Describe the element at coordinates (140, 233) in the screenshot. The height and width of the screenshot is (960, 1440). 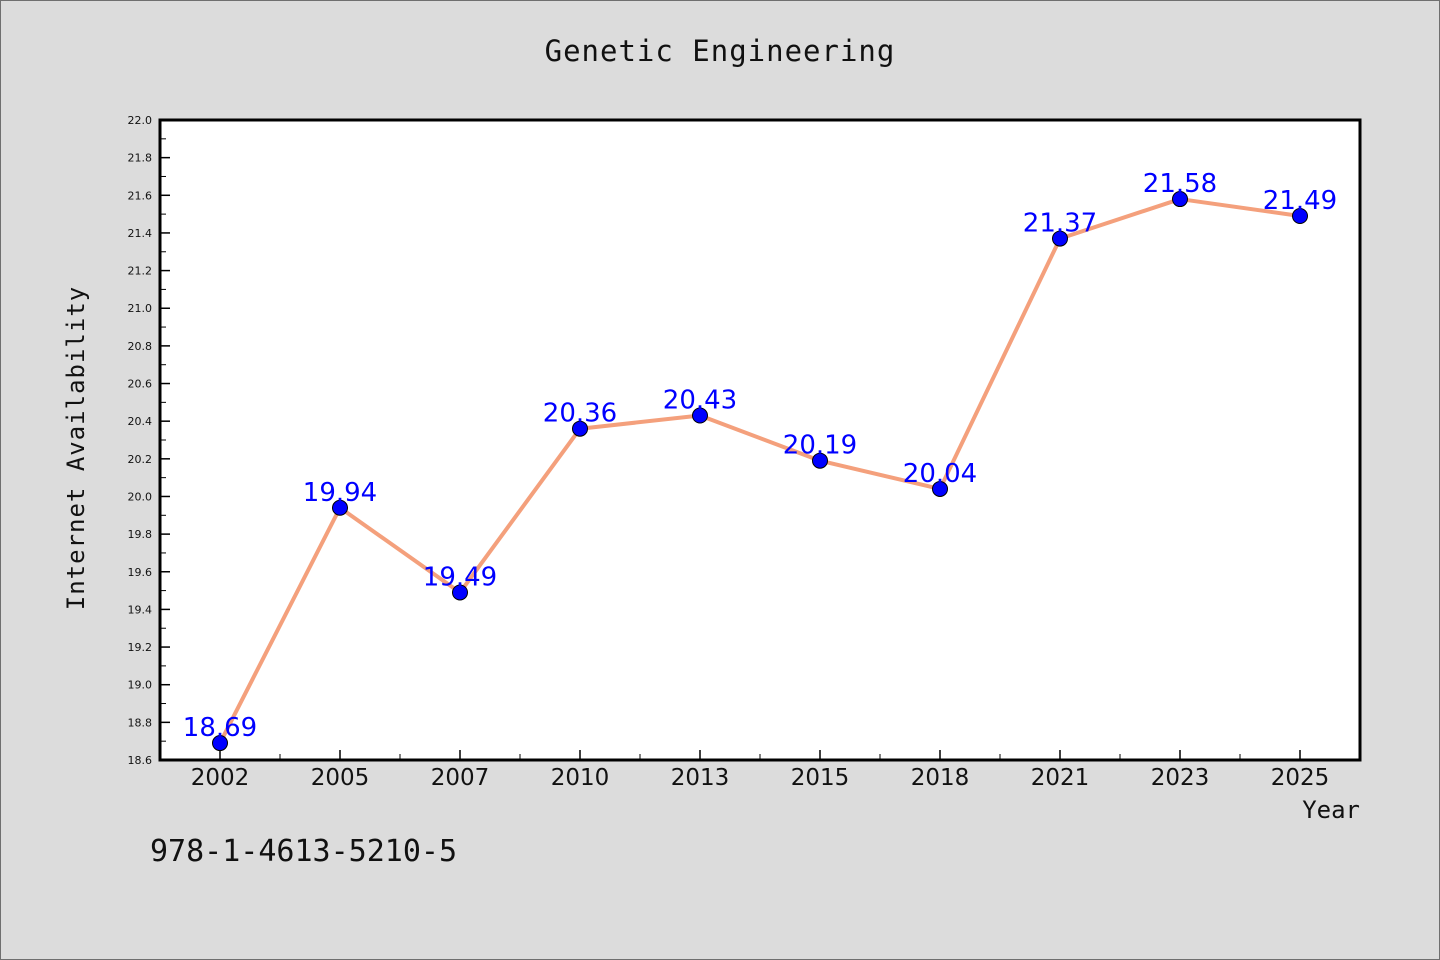
I see `y-tick-label: 21.4` at that location.